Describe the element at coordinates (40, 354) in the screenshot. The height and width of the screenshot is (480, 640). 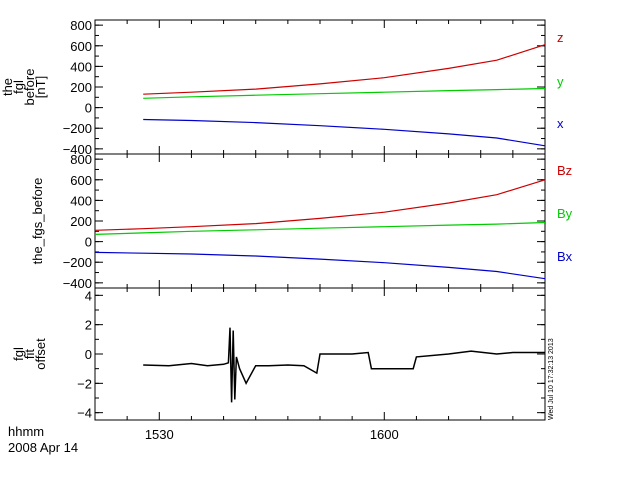
I see `y-axis-label: offset` at that location.